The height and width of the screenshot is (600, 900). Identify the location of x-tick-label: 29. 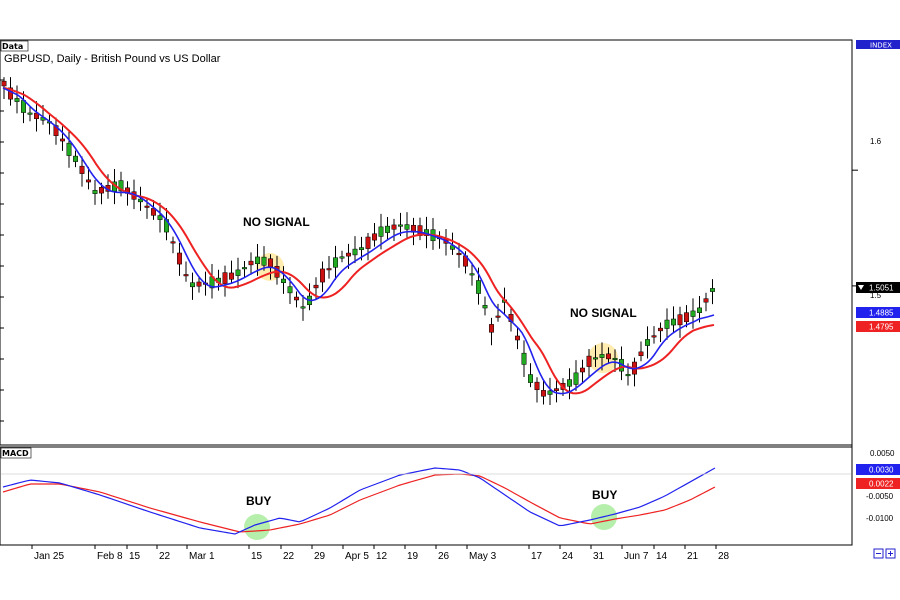
(320, 556).